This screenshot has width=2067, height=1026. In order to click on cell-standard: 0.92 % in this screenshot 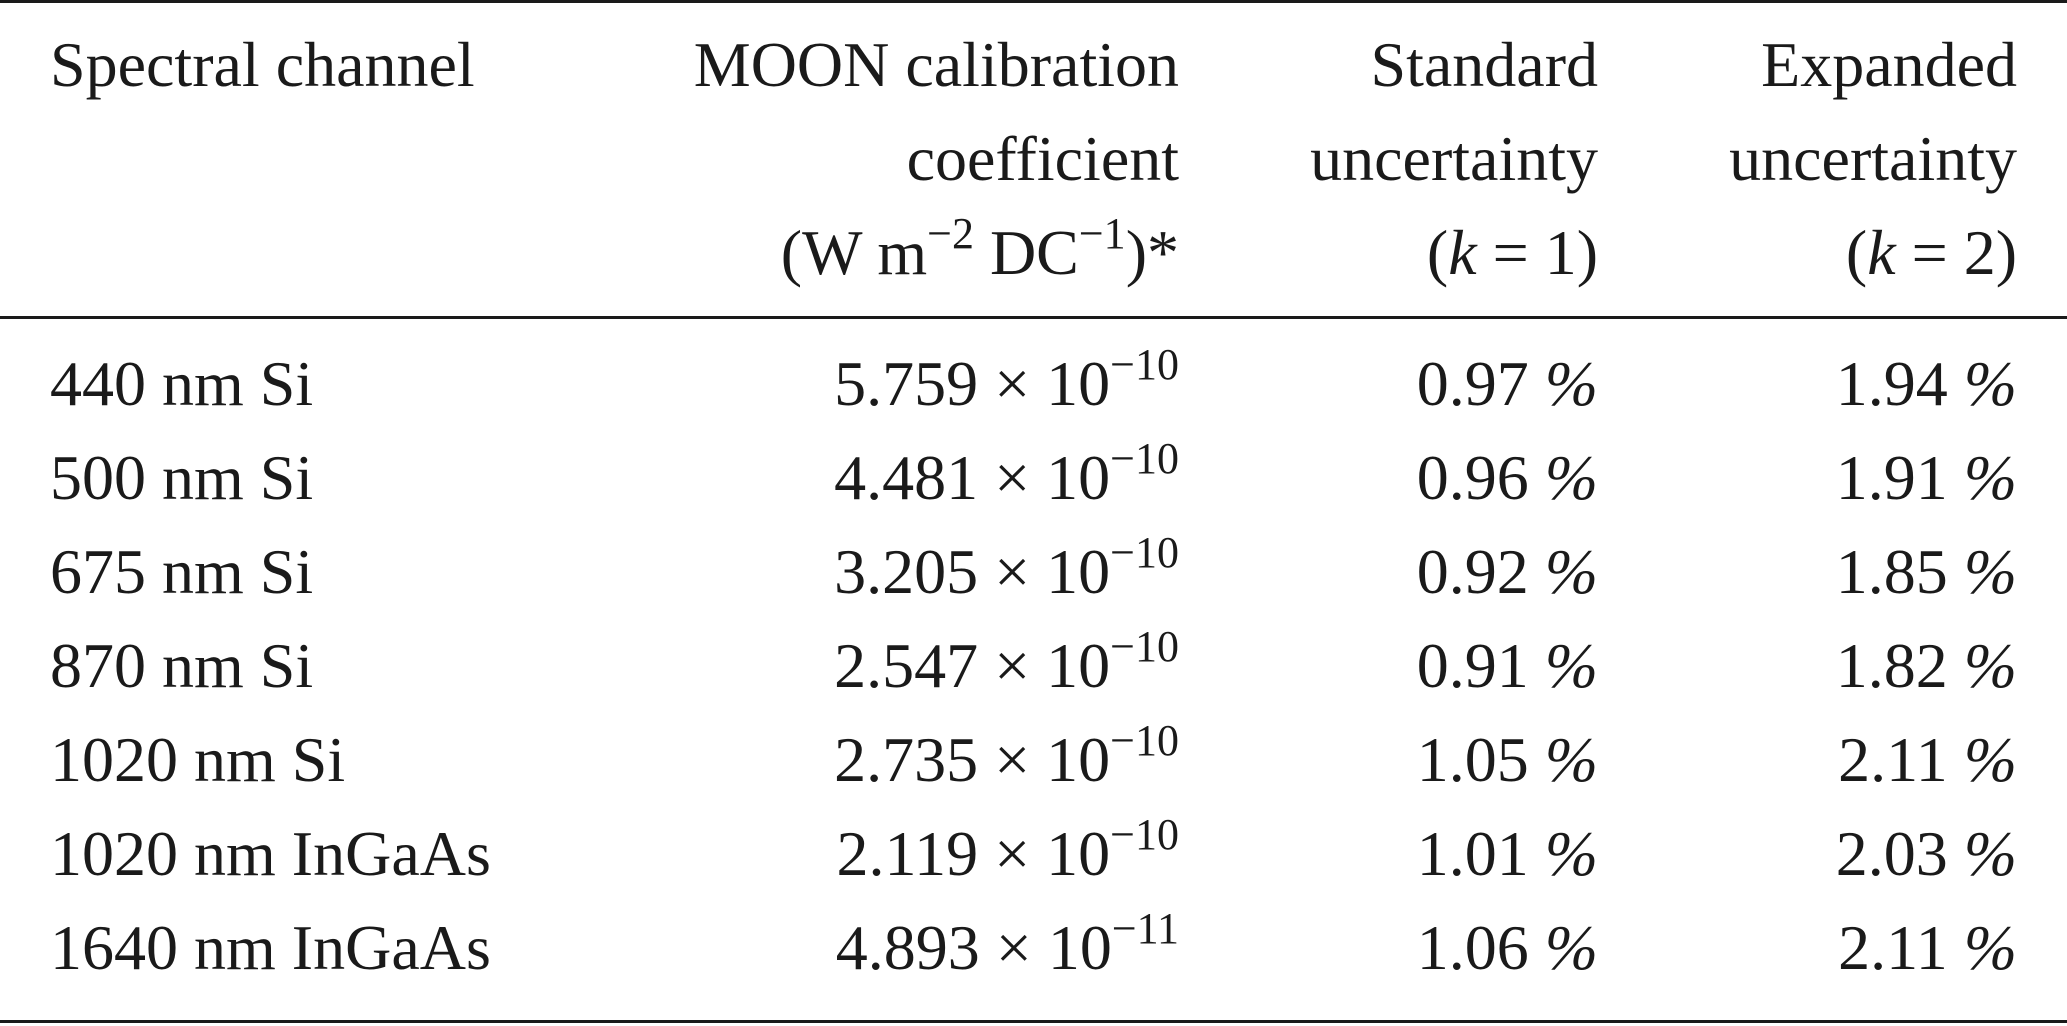, I will do `click(1507, 572)`.